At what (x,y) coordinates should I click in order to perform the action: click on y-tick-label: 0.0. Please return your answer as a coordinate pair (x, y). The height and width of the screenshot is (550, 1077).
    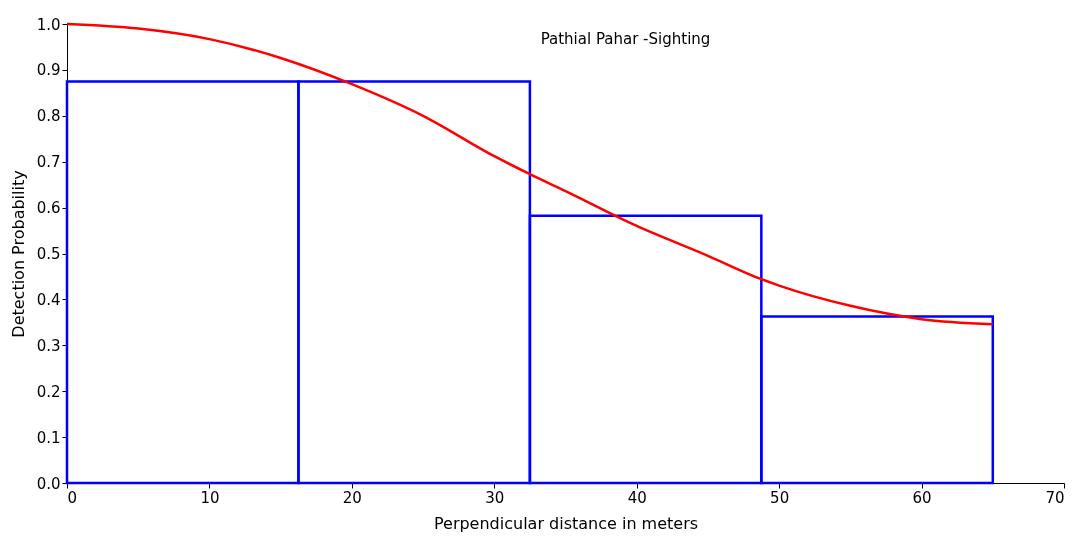
    Looking at the image, I should click on (48, 483).